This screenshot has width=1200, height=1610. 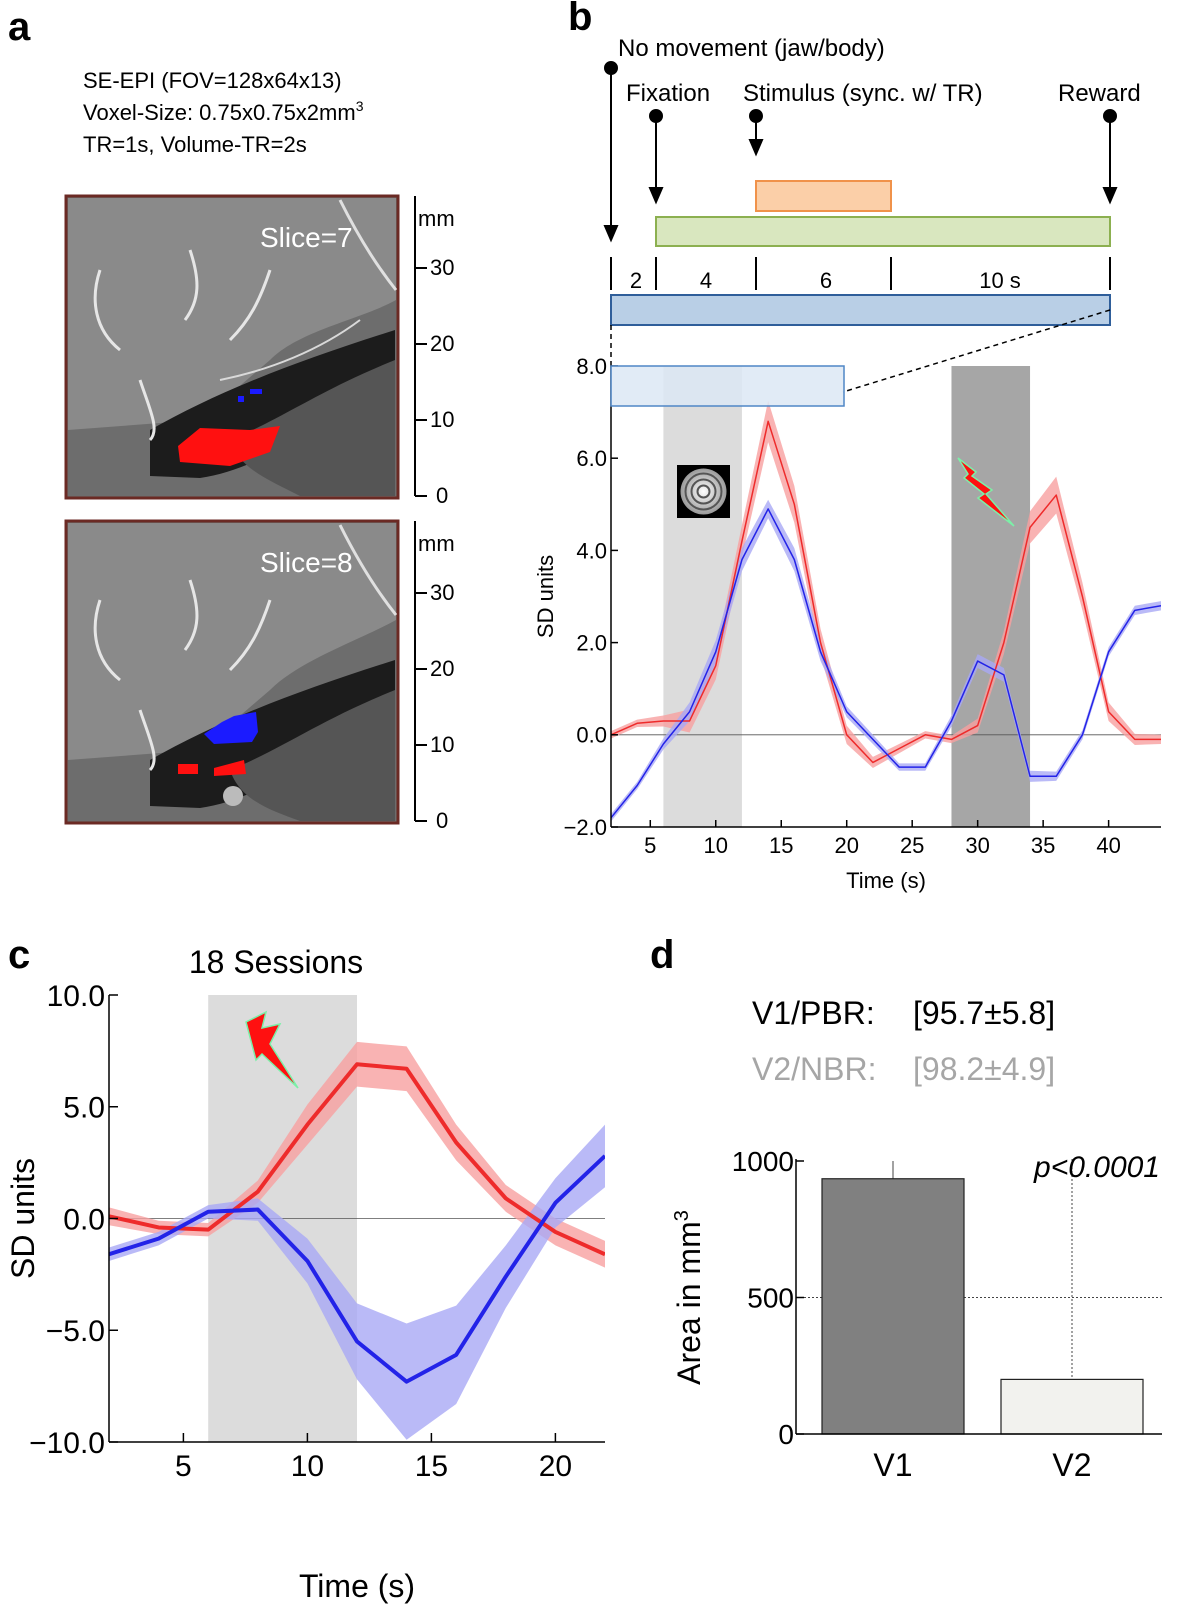 I want to click on slice-8-label: Slice=8, so click(x=306, y=562).